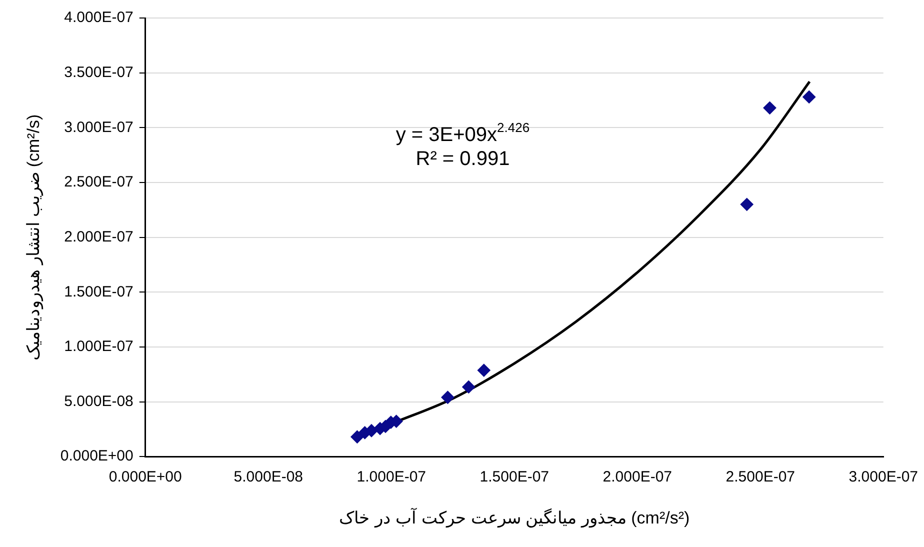 The width and height of the screenshot is (924, 547). I want to click on y-tick-label: 3.500E-07, so click(99, 72).